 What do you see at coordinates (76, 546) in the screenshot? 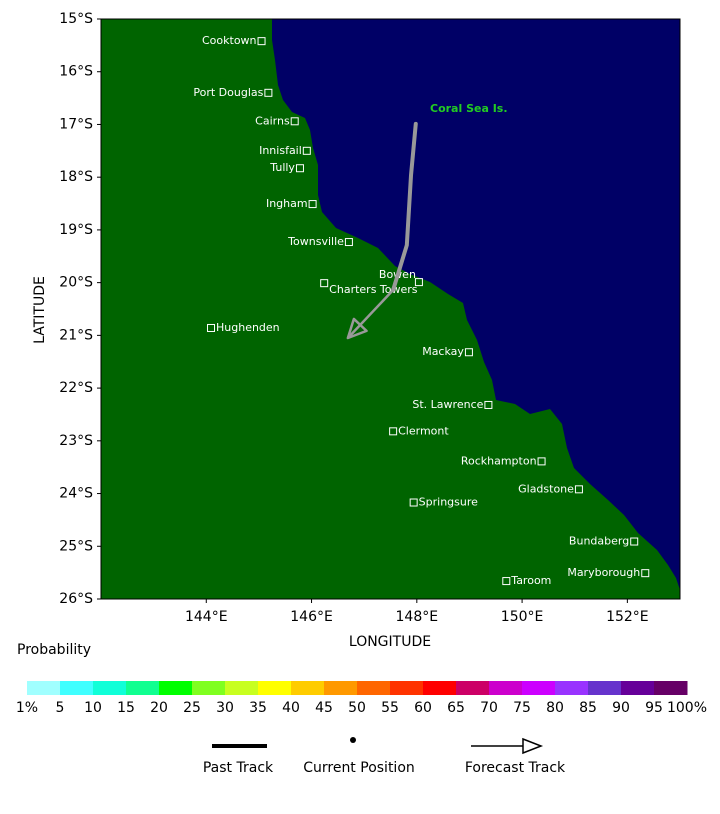
I see `y-tick-label: 25°S` at bounding box center [76, 546].